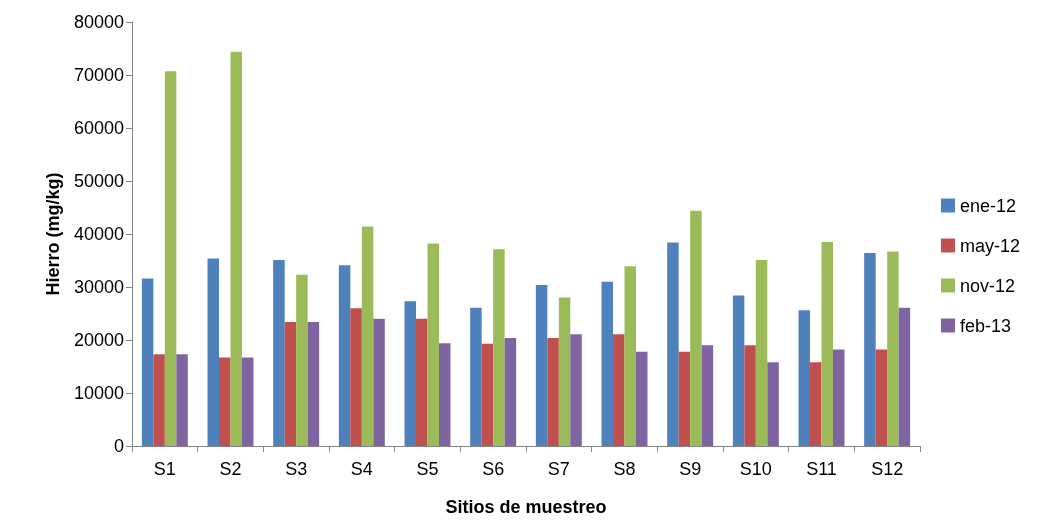 The image size is (1045, 531). Describe the element at coordinates (118, 446) in the screenshot. I see `y-tick-label: 0` at that location.